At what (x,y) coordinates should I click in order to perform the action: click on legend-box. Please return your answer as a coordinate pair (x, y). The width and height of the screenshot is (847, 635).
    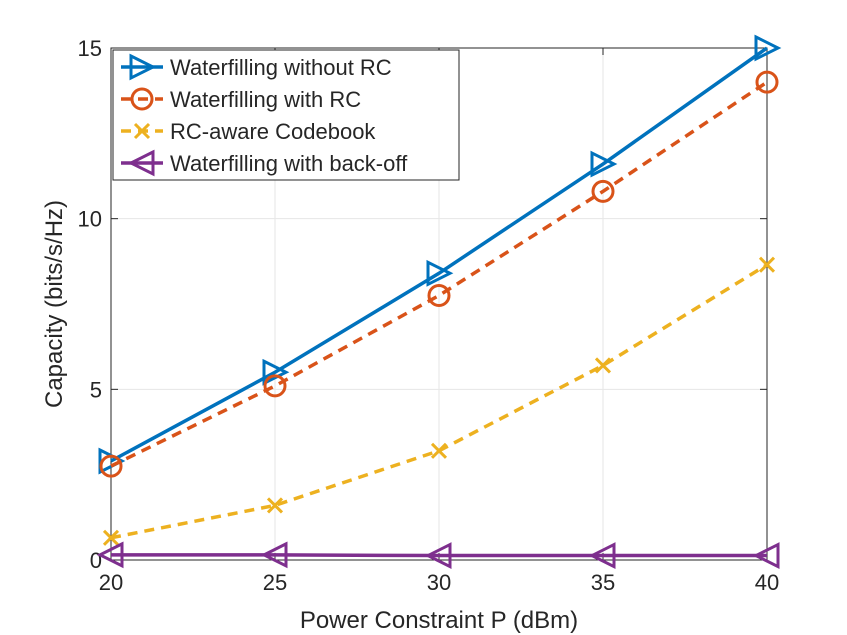
    Looking at the image, I should click on (286, 115).